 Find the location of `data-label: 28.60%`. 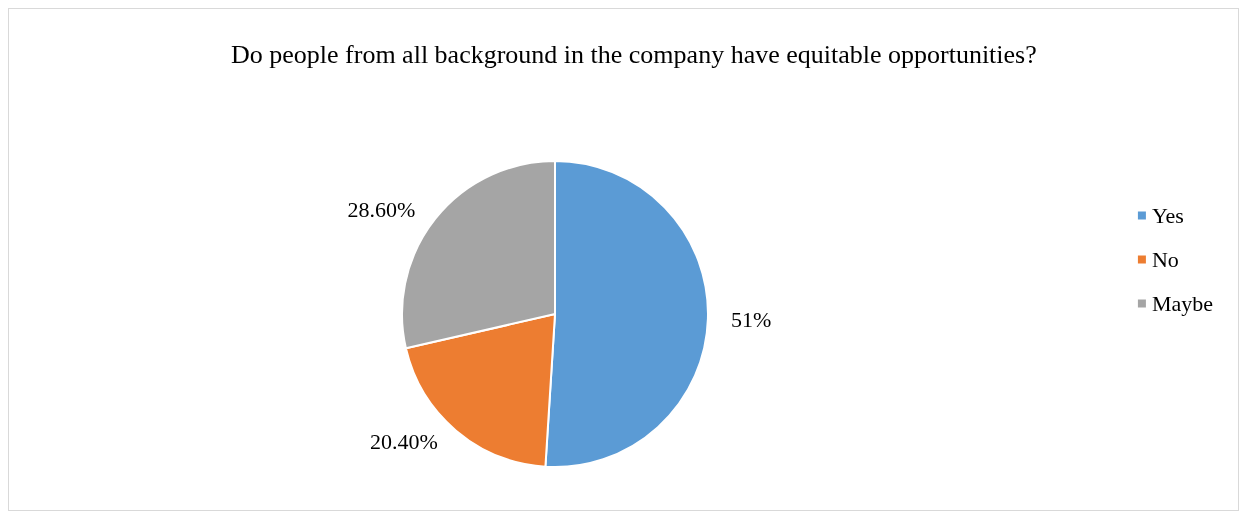

data-label: 28.60% is located at coordinates (381, 210).